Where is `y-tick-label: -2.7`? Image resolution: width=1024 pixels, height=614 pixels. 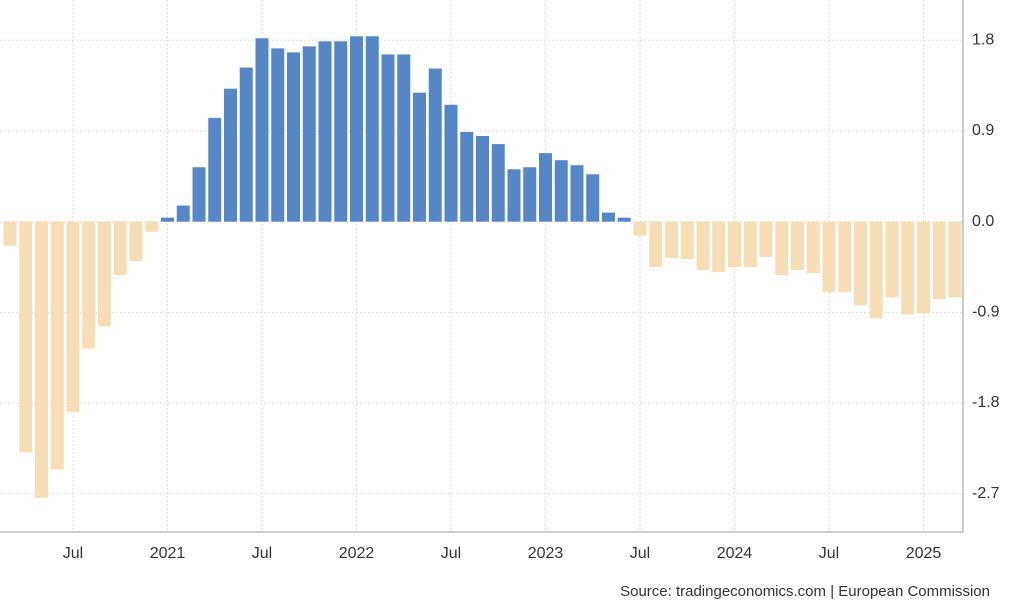 y-tick-label: -2.7 is located at coordinates (986, 493).